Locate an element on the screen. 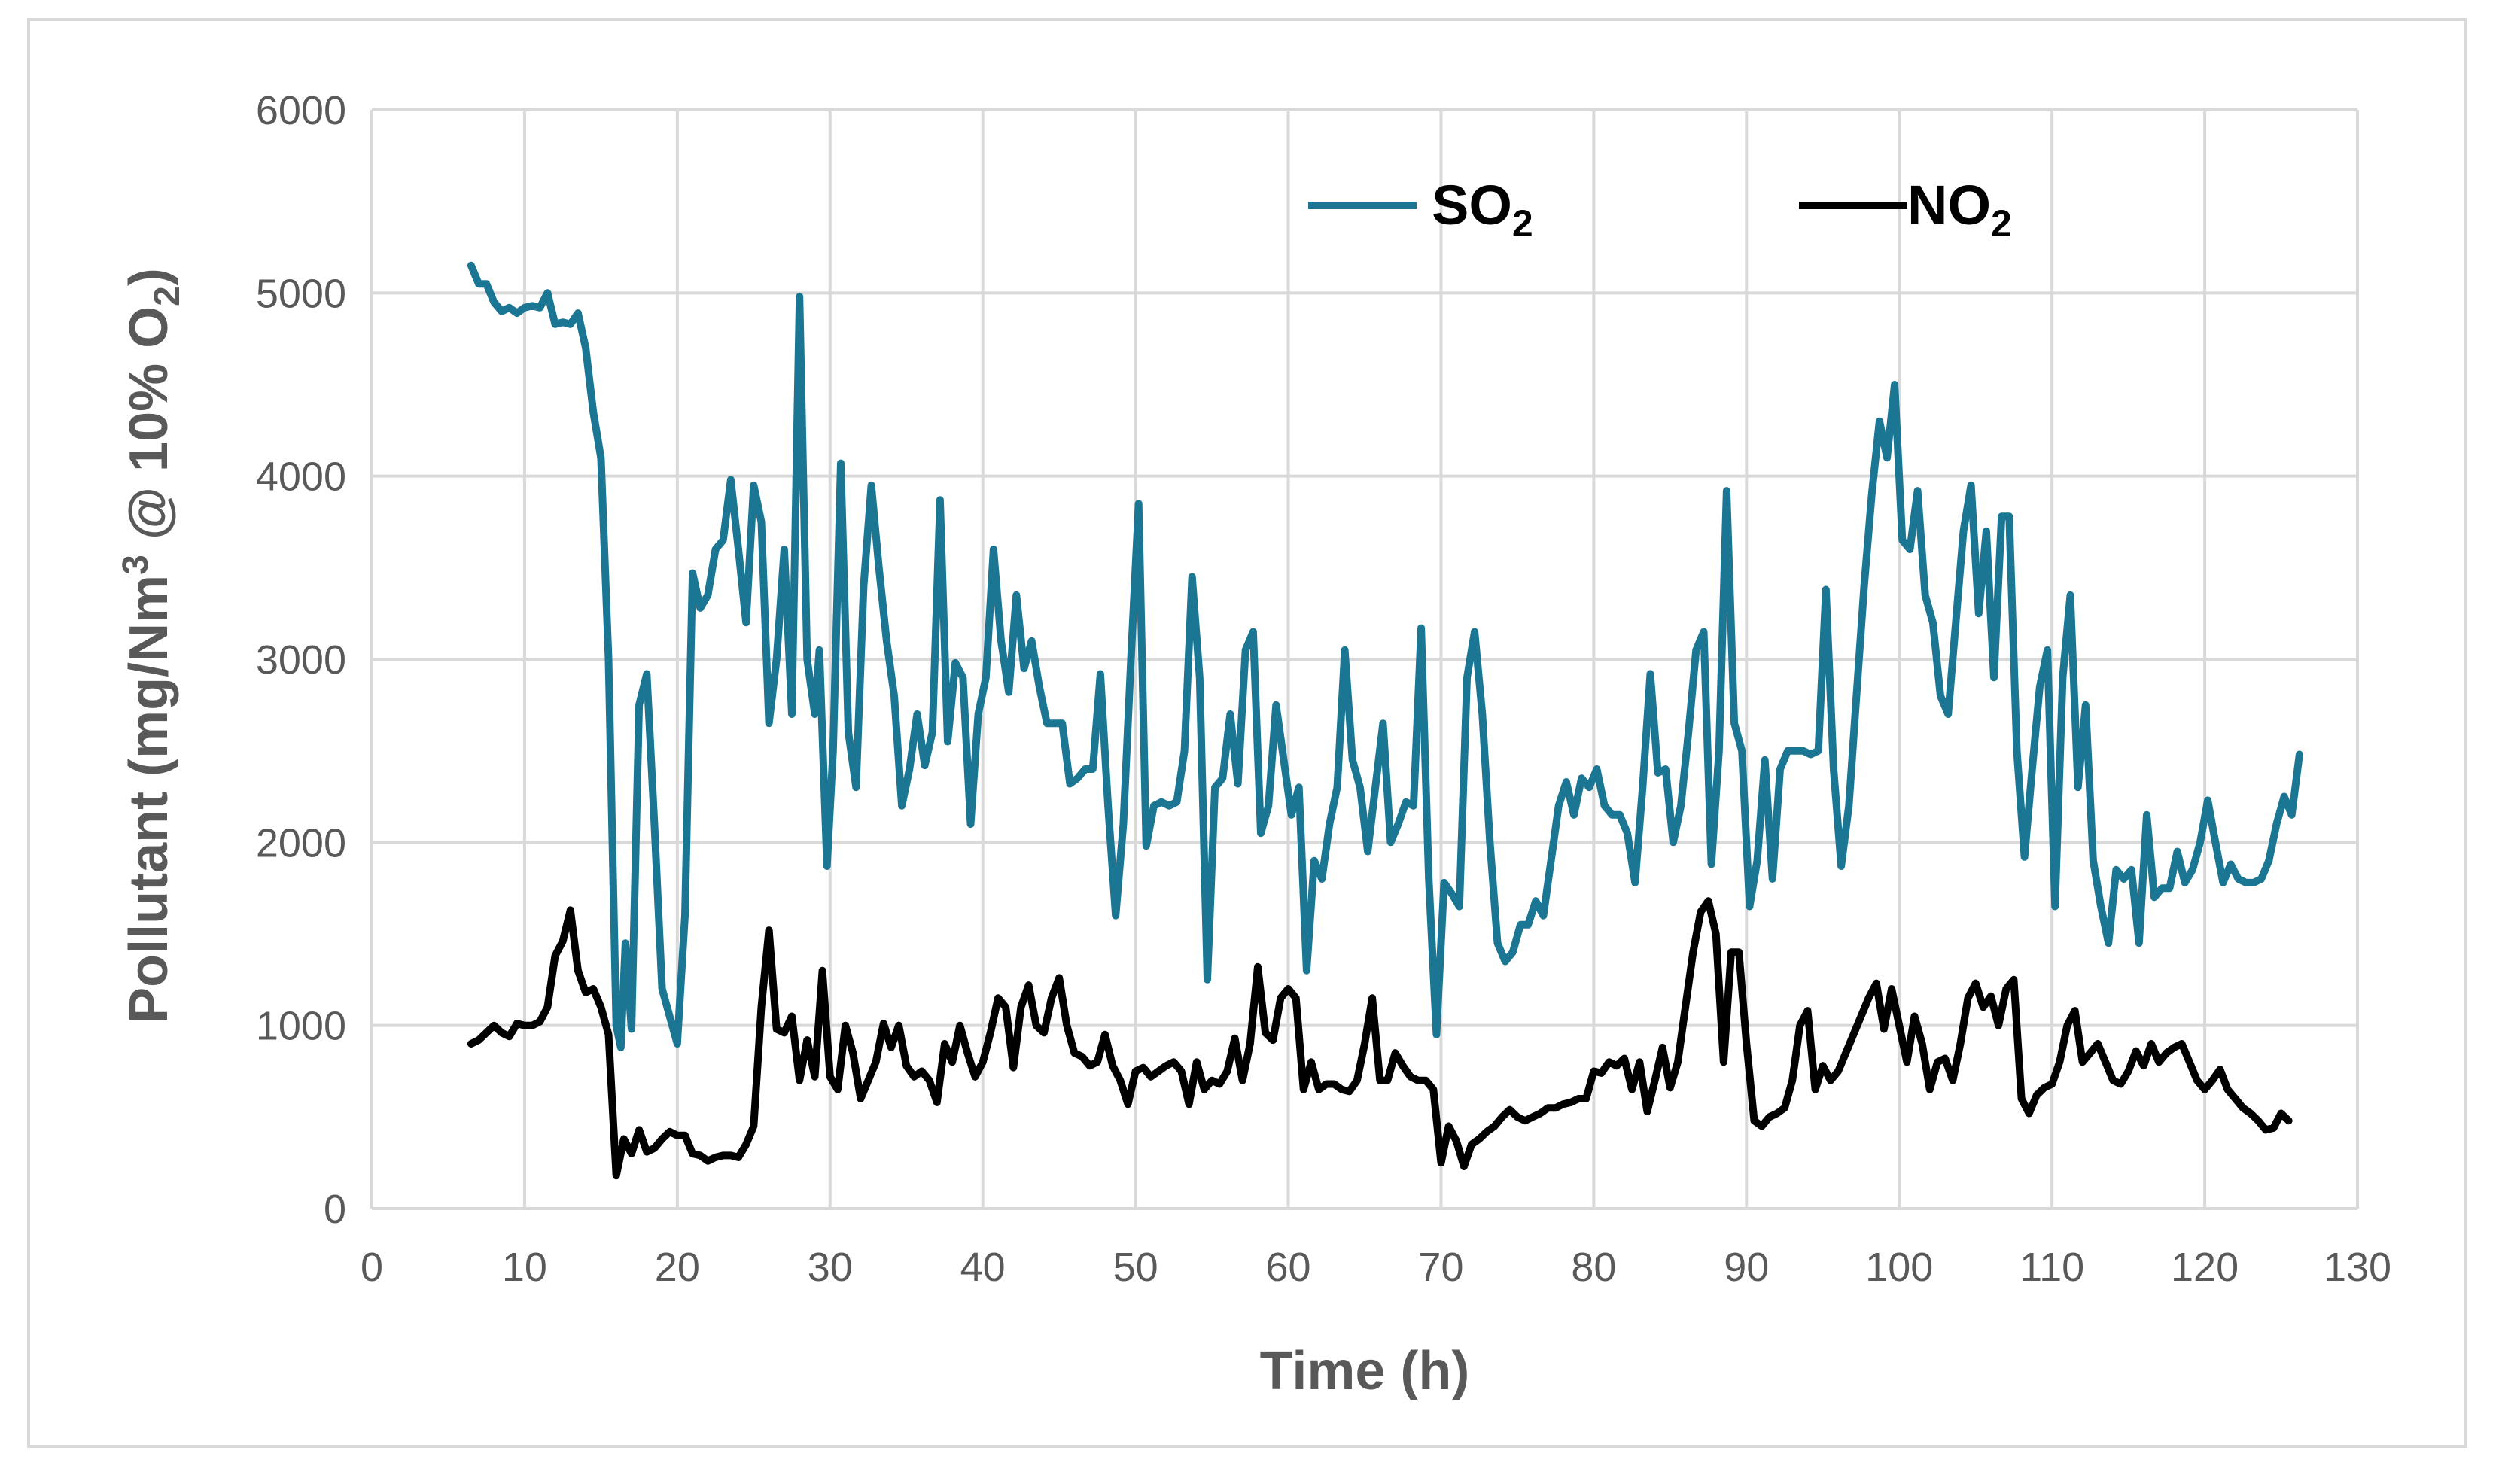  x-tick-label: 20 is located at coordinates (677, 1267).